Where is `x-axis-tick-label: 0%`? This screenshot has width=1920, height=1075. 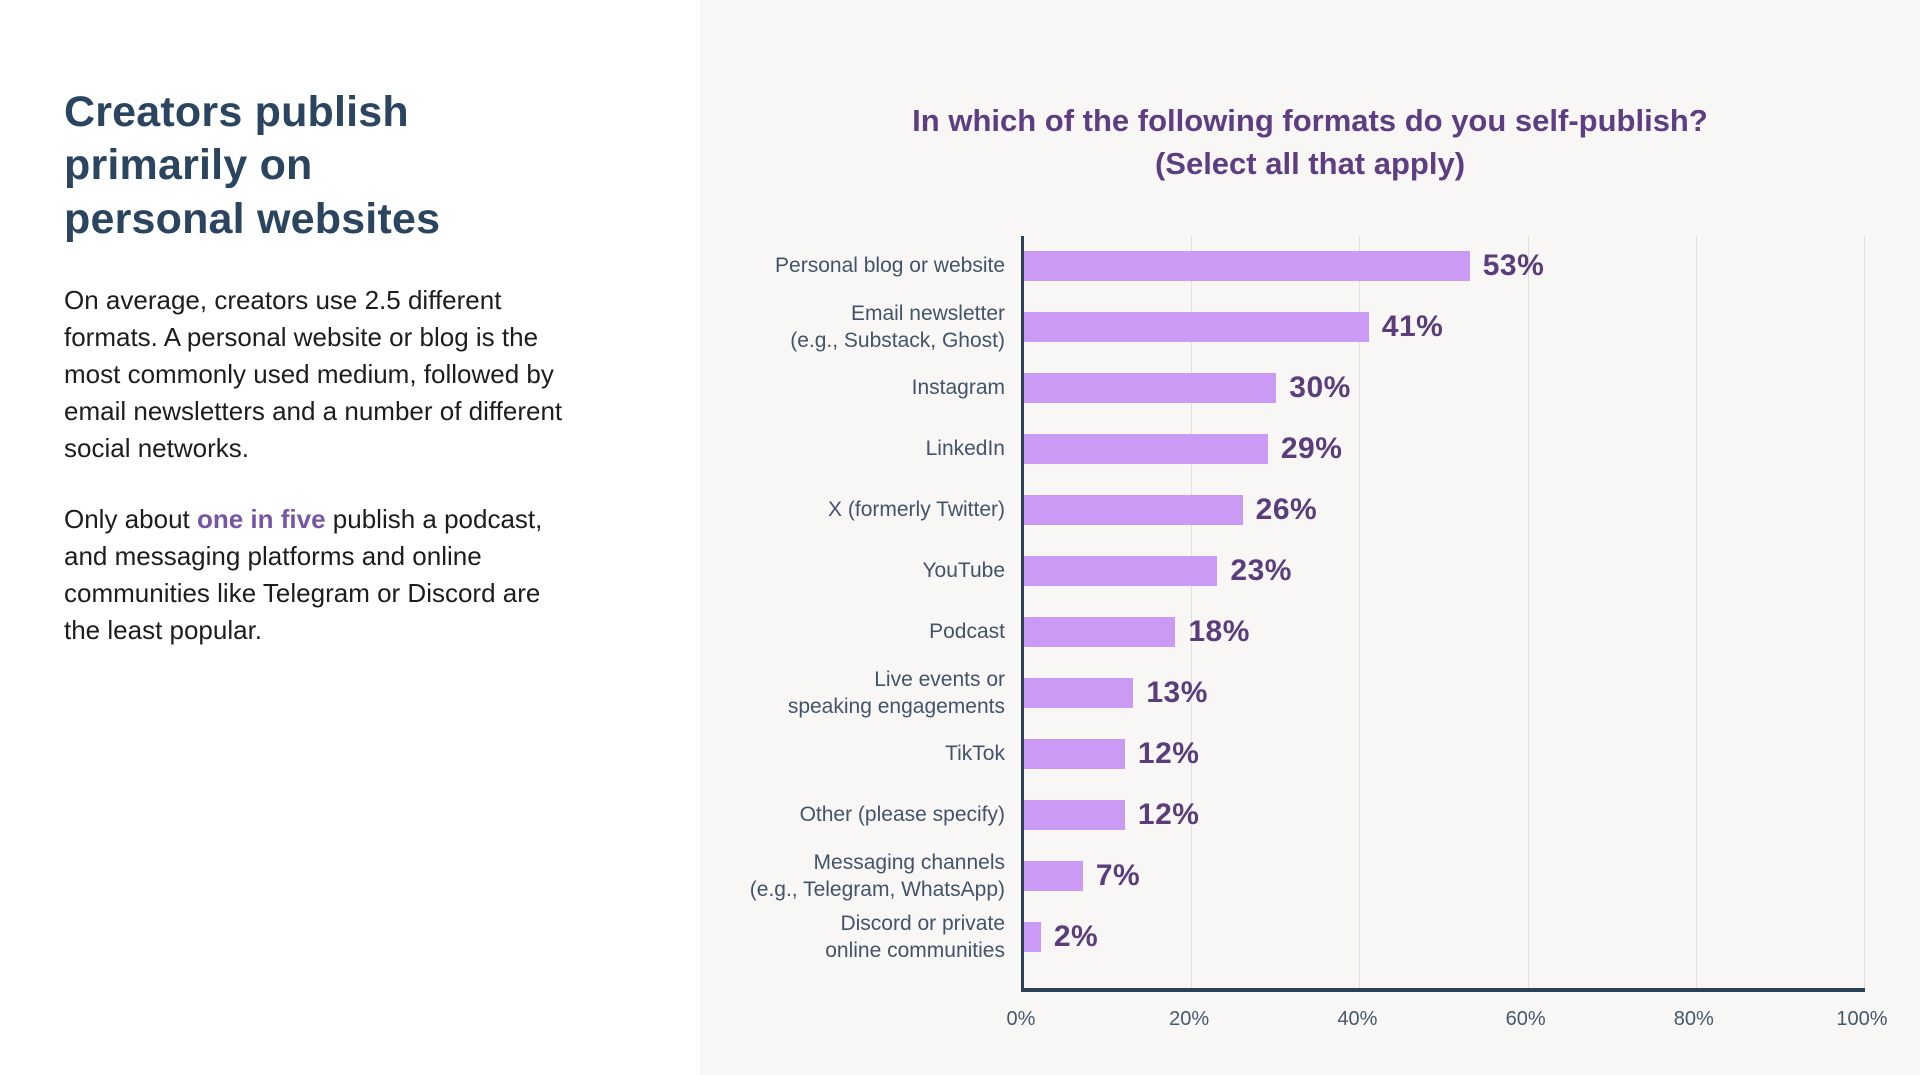 x-axis-tick-label: 0% is located at coordinates (1021, 1018).